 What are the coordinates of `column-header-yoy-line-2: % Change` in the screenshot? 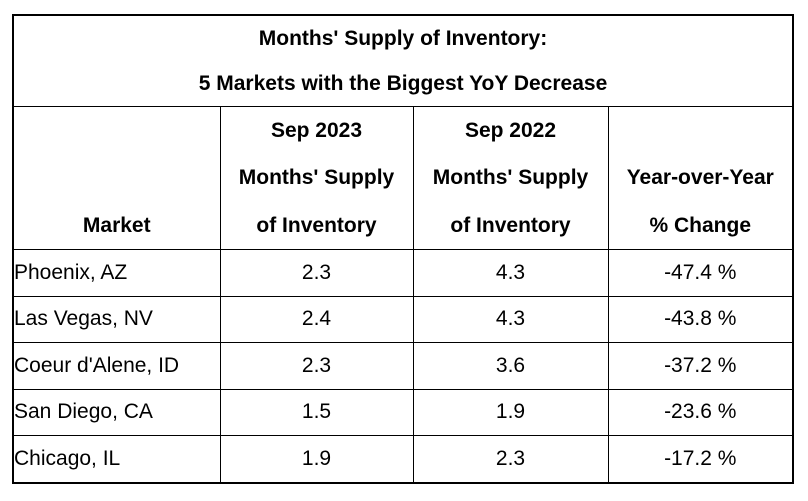 It's located at (700, 225).